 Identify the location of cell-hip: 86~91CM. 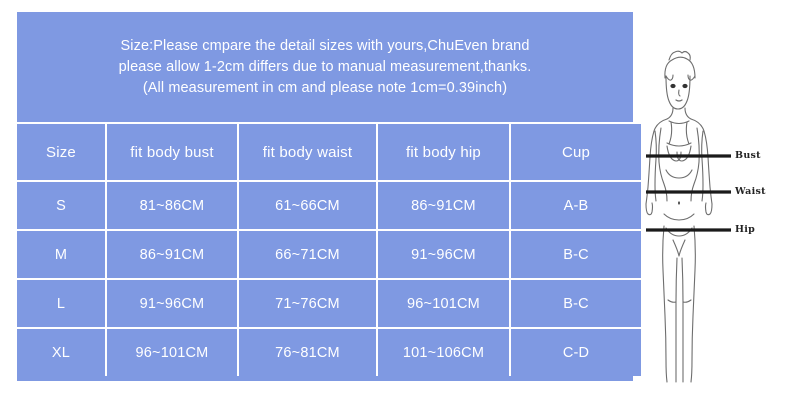
(443, 205).